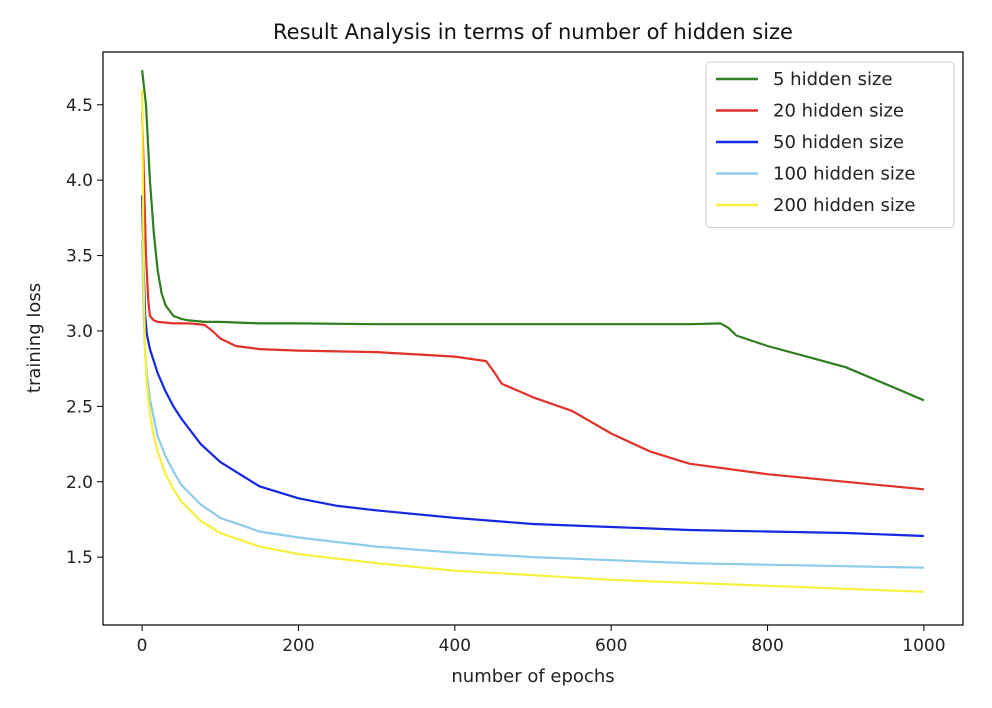 Image resolution: width=992 pixels, height=708 pixels. I want to click on legend-label: 50 hidden size, so click(838, 142).